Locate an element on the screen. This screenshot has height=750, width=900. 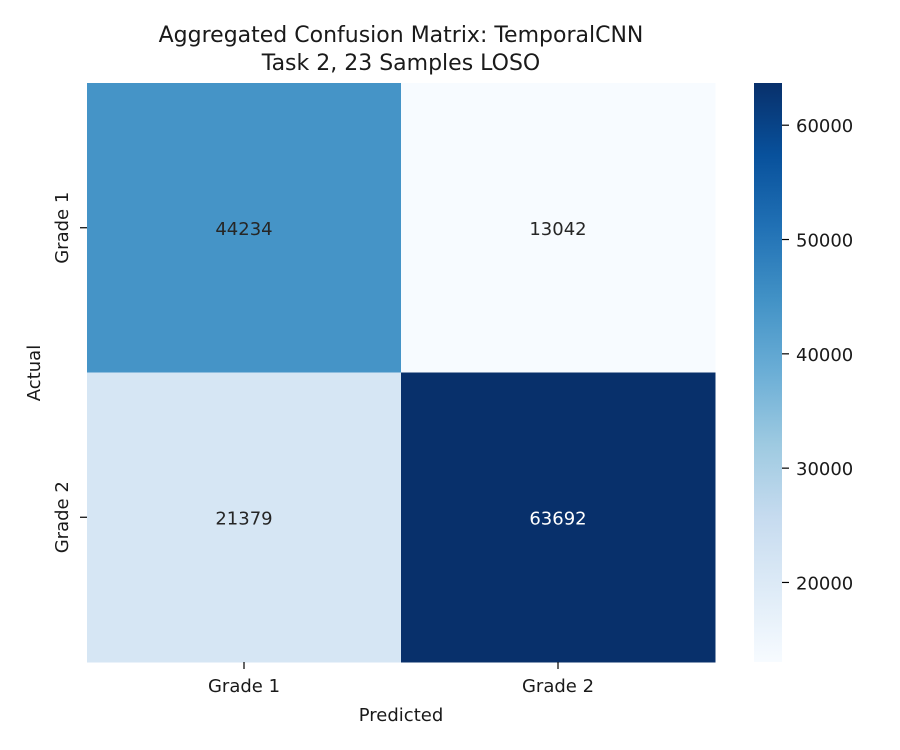
cell-value-label: 13042 is located at coordinates (557, 229).